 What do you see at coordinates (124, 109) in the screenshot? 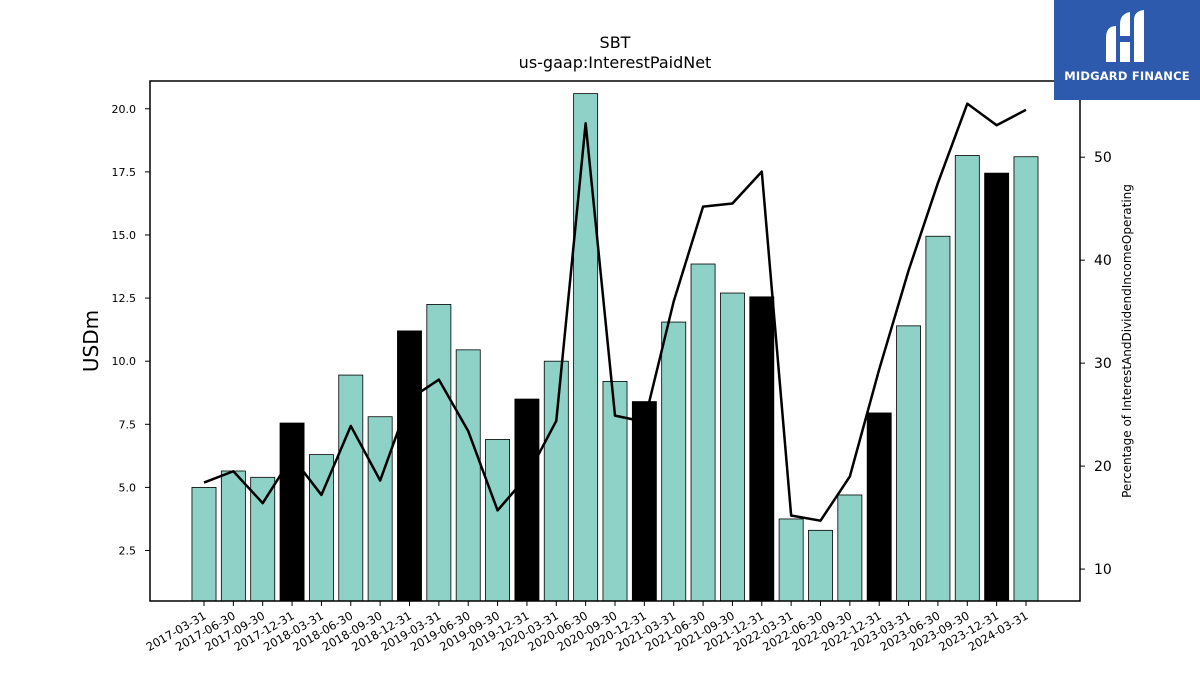
I see `y-tick-label: 20.0` at bounding box center [124, 109].